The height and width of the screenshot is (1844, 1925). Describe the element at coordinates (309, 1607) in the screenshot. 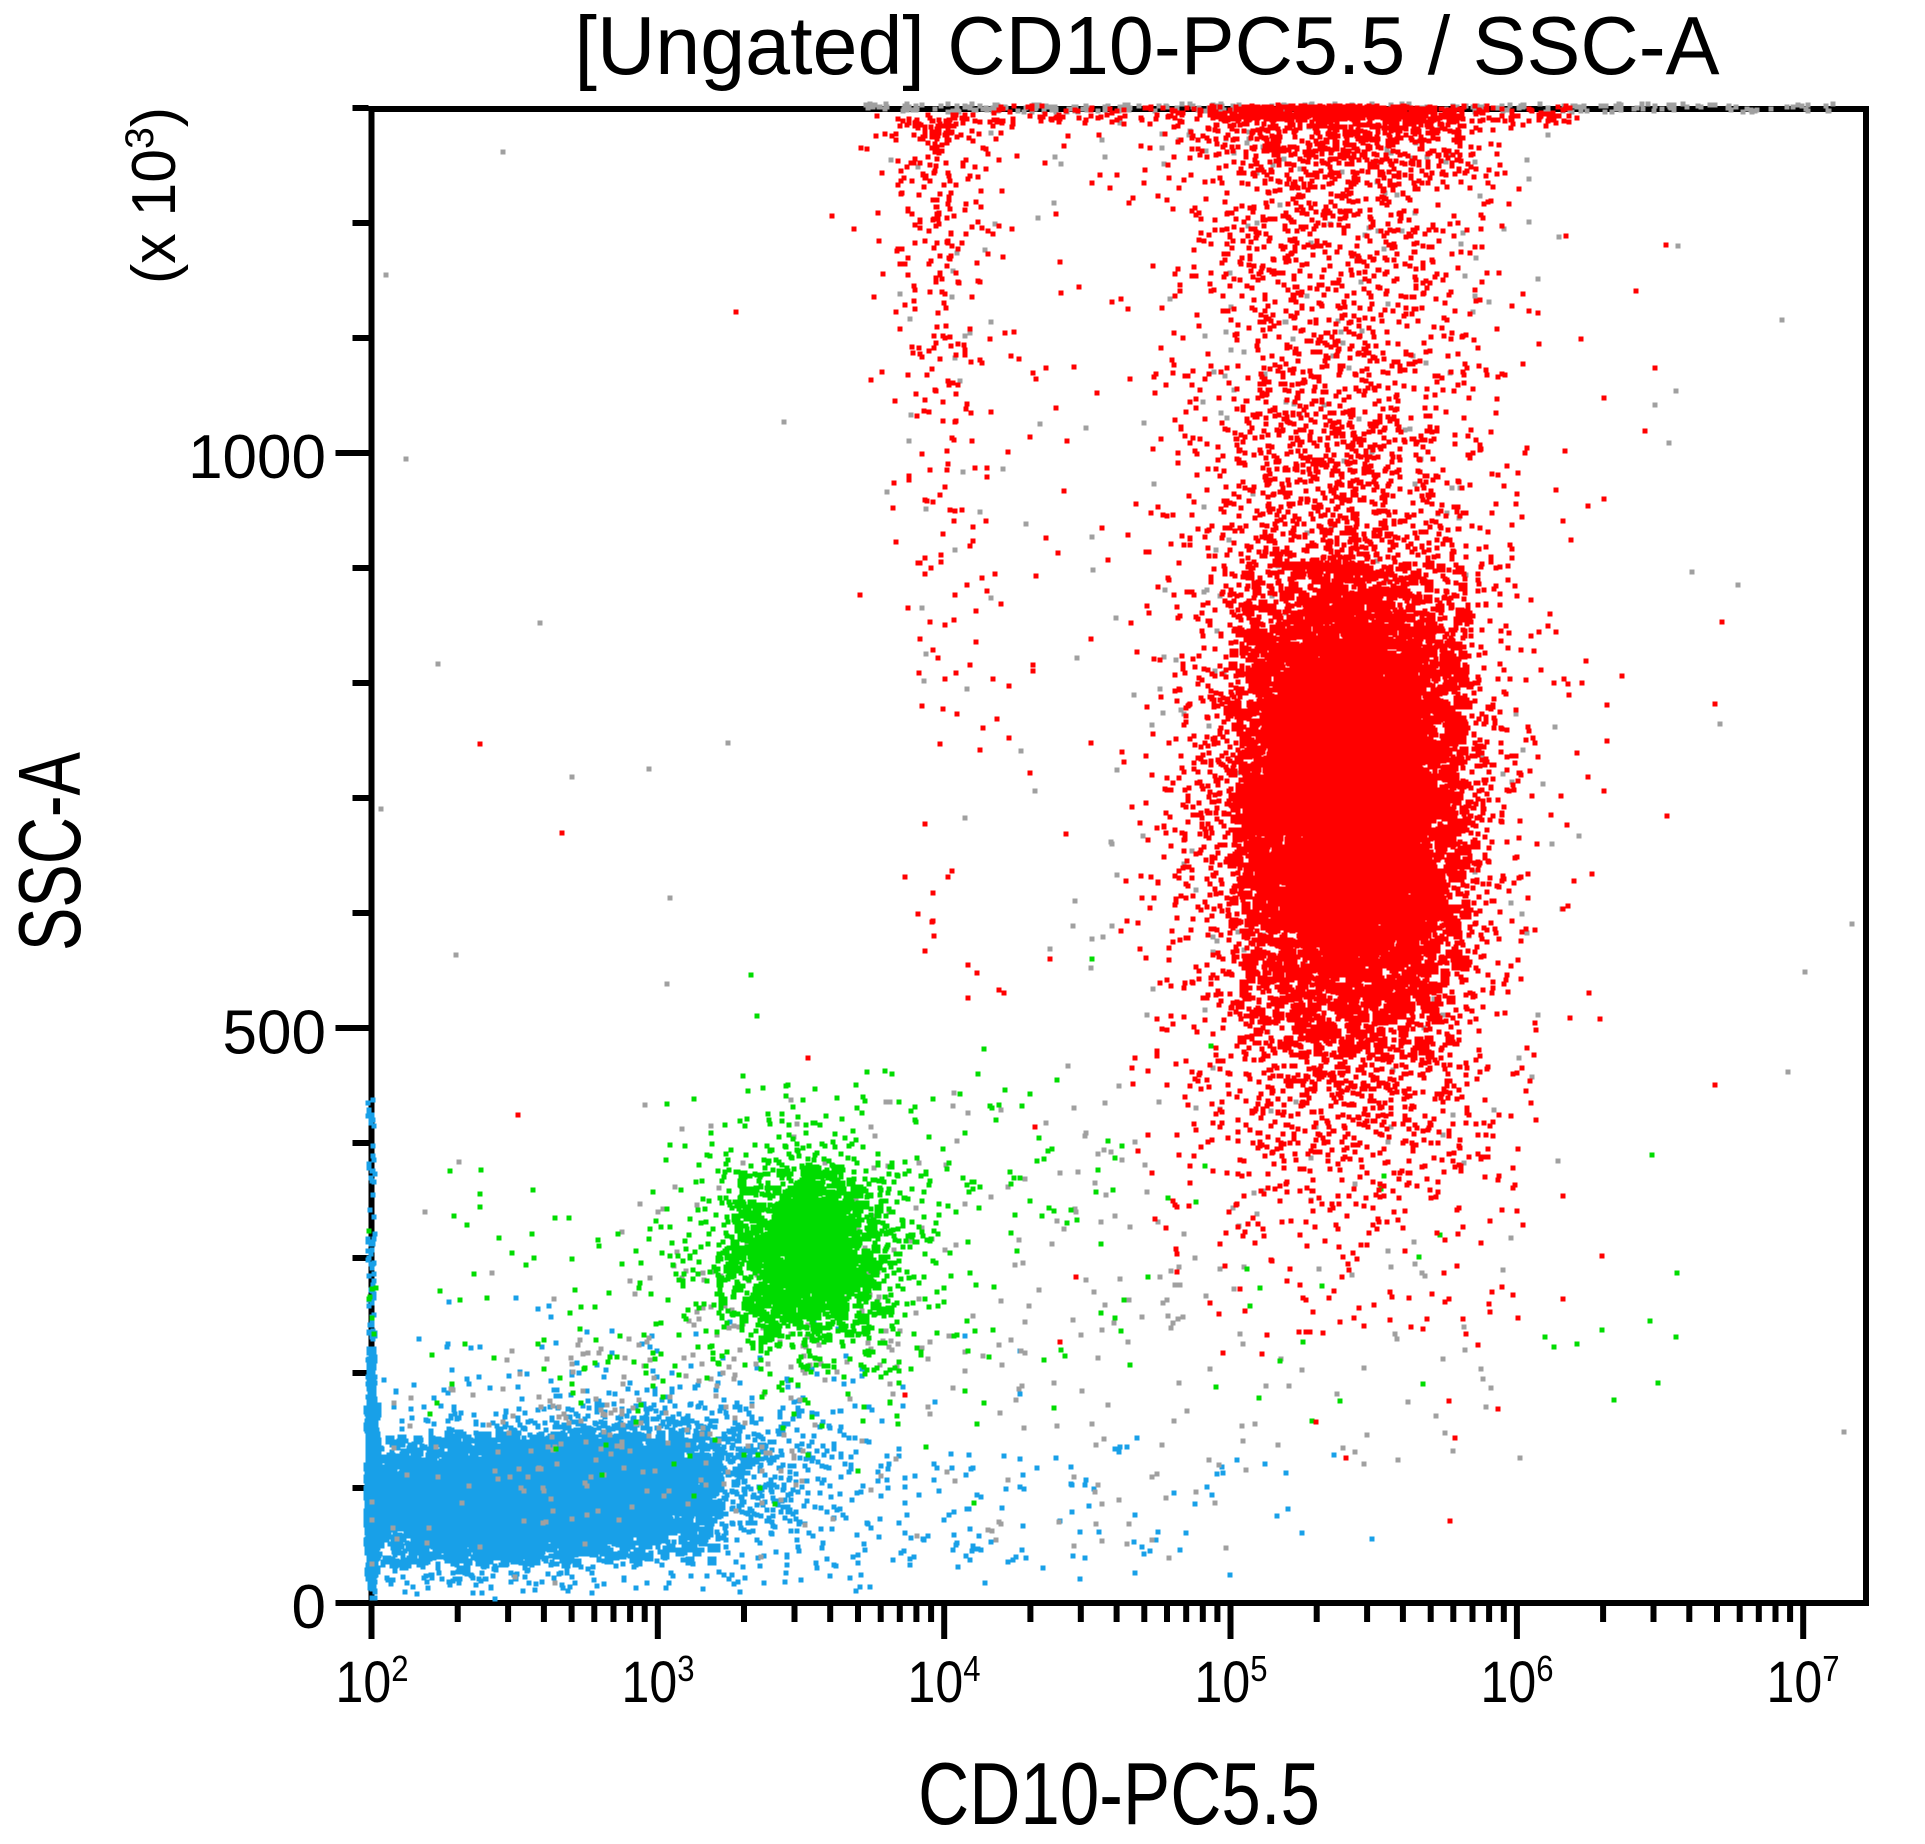

I see `svg-text: 0` at that location.